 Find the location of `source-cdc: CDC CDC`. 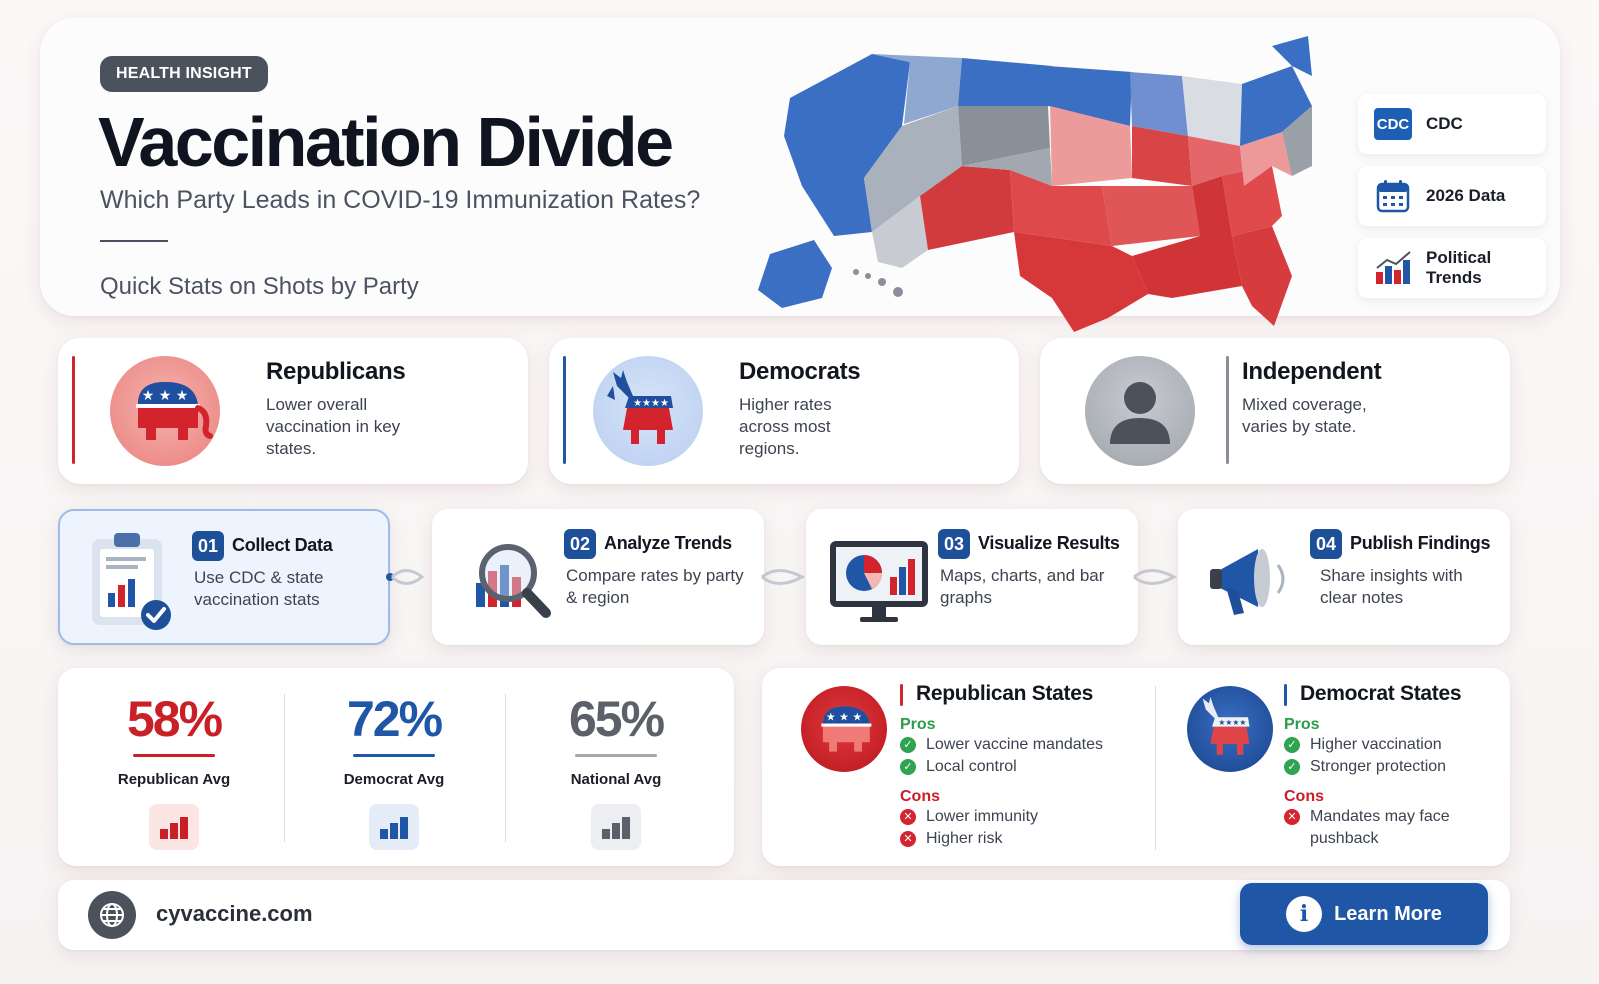

source-cdc: CDC CDC is located at coordinates (1452, 124).